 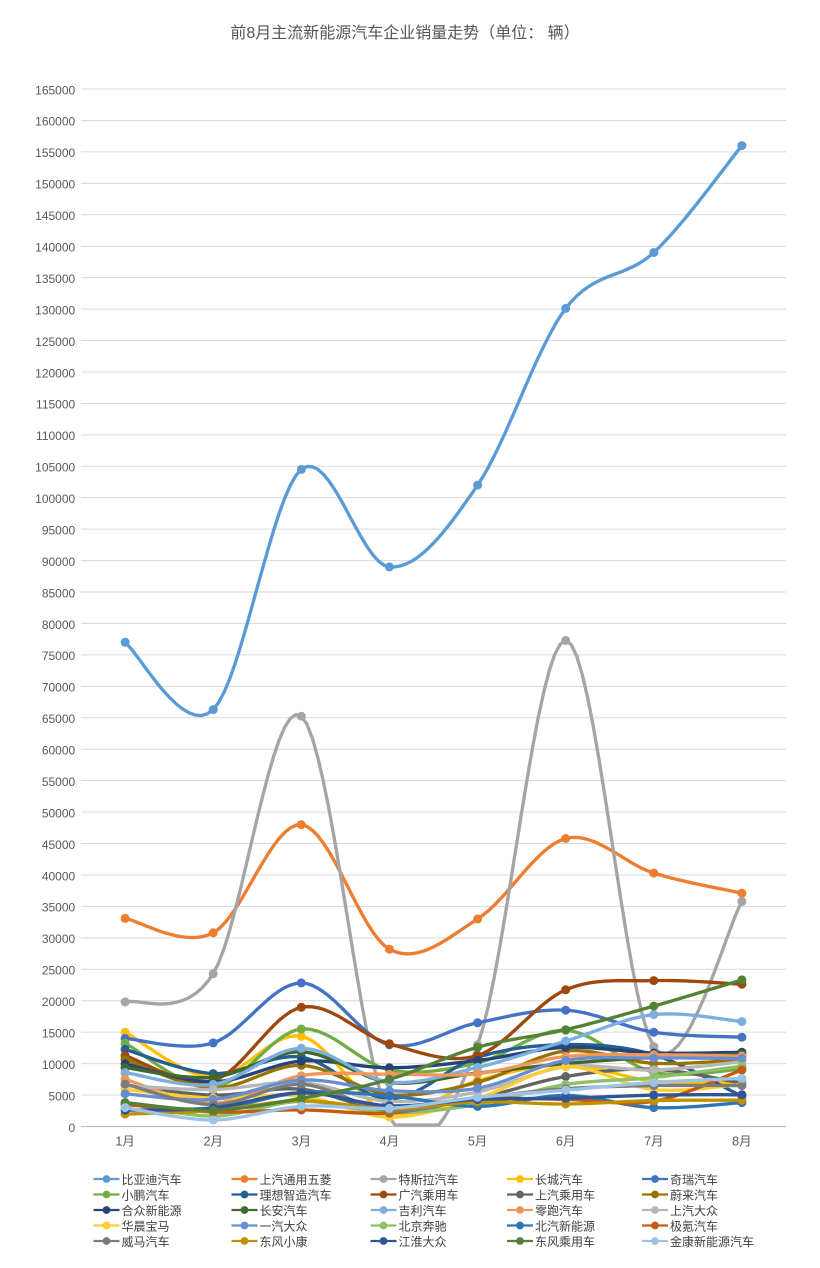 What do you see at coordinates (423, 1242) in the screenshot?
I see `svg-text: 江淮大众` at bounding box center [423, 1242].